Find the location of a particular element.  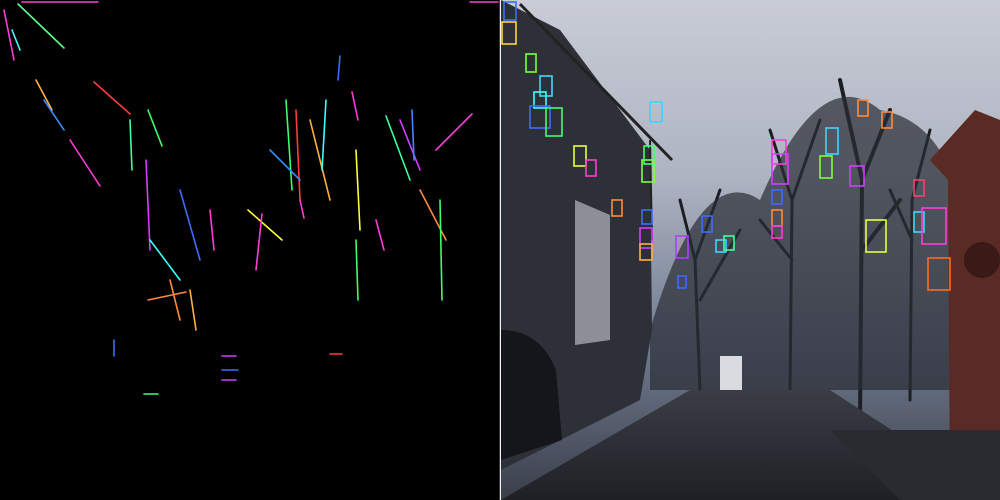

crane-boom is located at coordinates (596, 82).